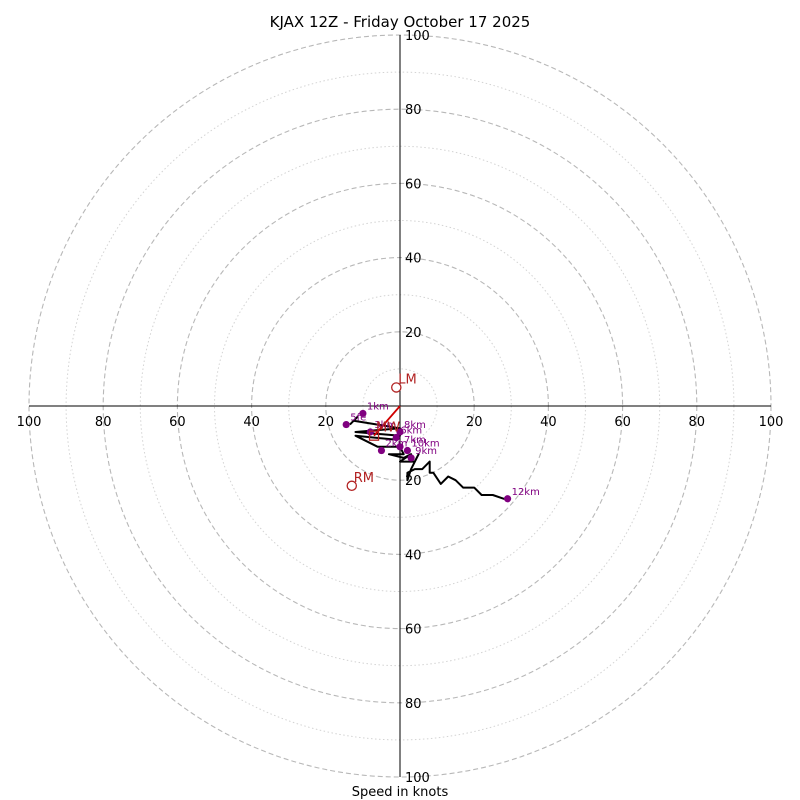 The height and width of the screenshot is (800, 800). I want to click on height-marker: 5fe, so click(354, 421).